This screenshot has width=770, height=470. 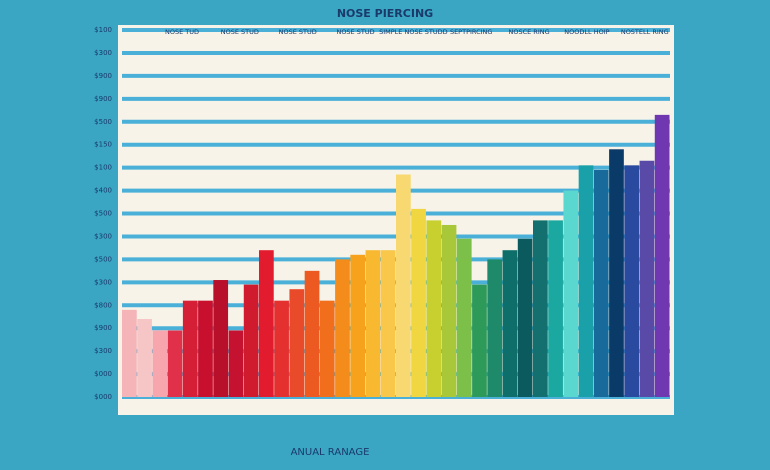 What do you see at coordinates (330, 452) in the screenshot?
I see `x-axis-label: ANUAL RANAGE` at bounding box center [330, 452].